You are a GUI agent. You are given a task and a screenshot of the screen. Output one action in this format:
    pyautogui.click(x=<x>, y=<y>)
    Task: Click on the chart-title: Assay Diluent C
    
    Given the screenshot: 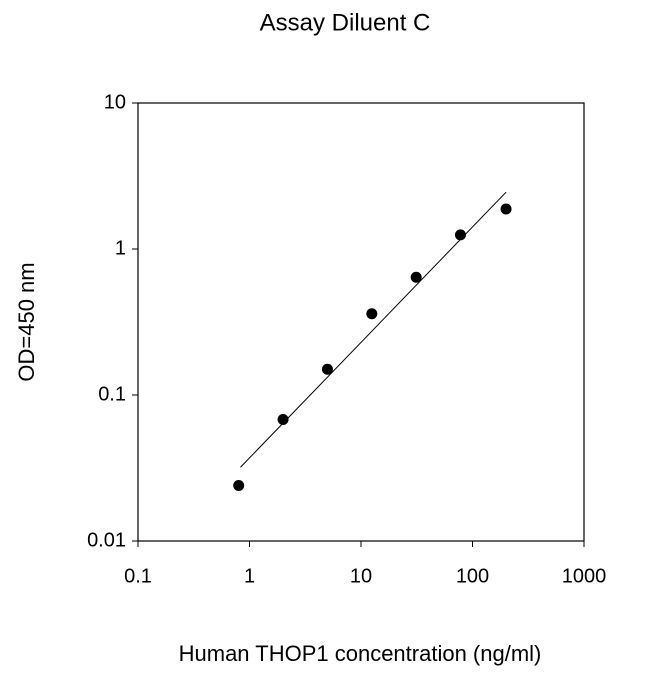 What is the action you would take?
    pyautogui.click(x=345, y=22)
    